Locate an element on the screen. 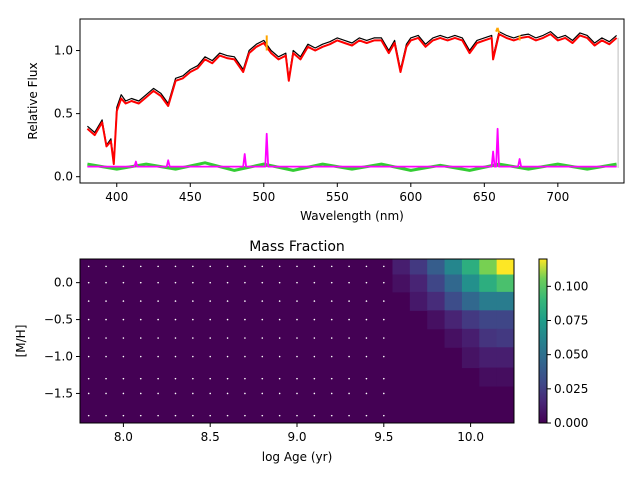  spectrum-y-tick-label: 0.5 is located at coordinates (63, 114).